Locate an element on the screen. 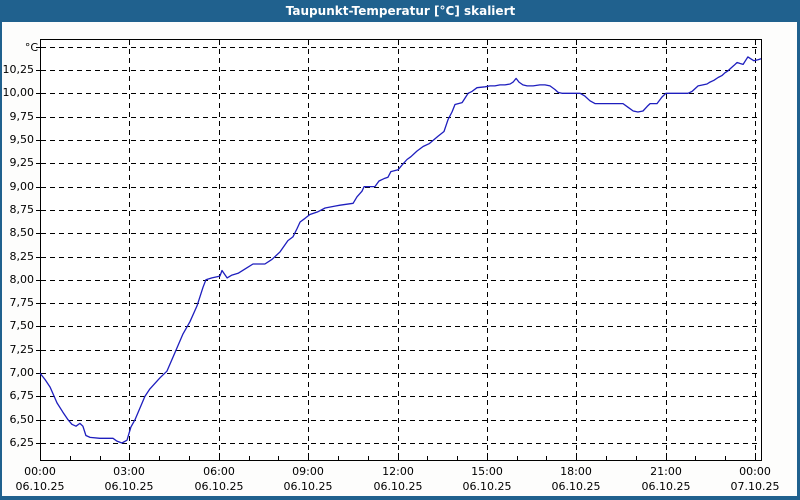 The image size is (800, 500). y-tick-label: 7,00 is located at coordinates (22, 372).